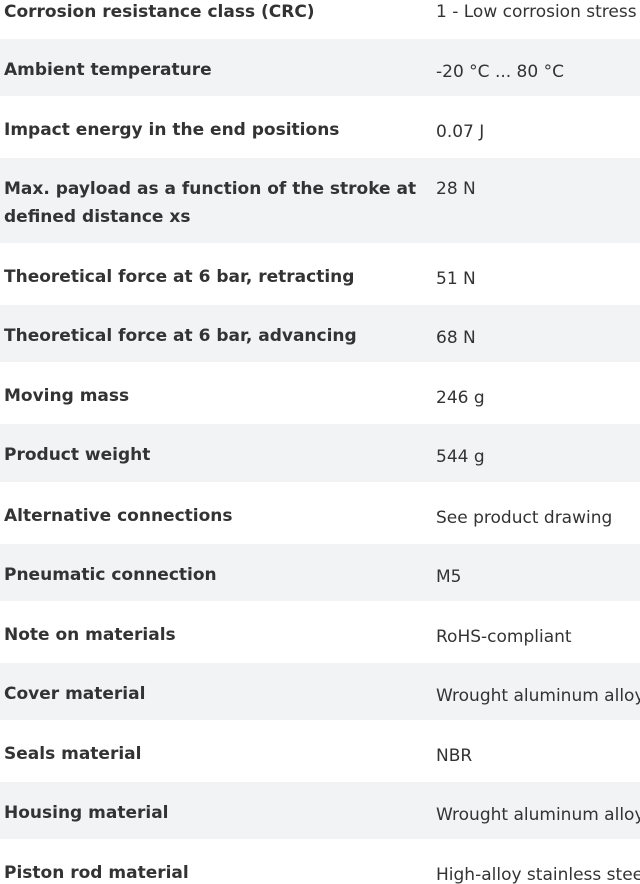 The image size is (640, 884). Describe the element at coordinates (320, 810) in the screenshot. I see `spec-row-housing-material: Housing material Wrought aluminum alloy` at that location.